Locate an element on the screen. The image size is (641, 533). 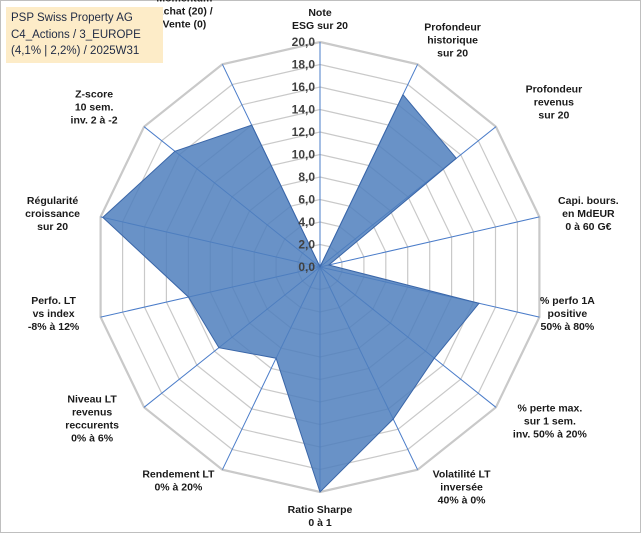
tick-label: 0,0 is located at coordinates (306, 267).